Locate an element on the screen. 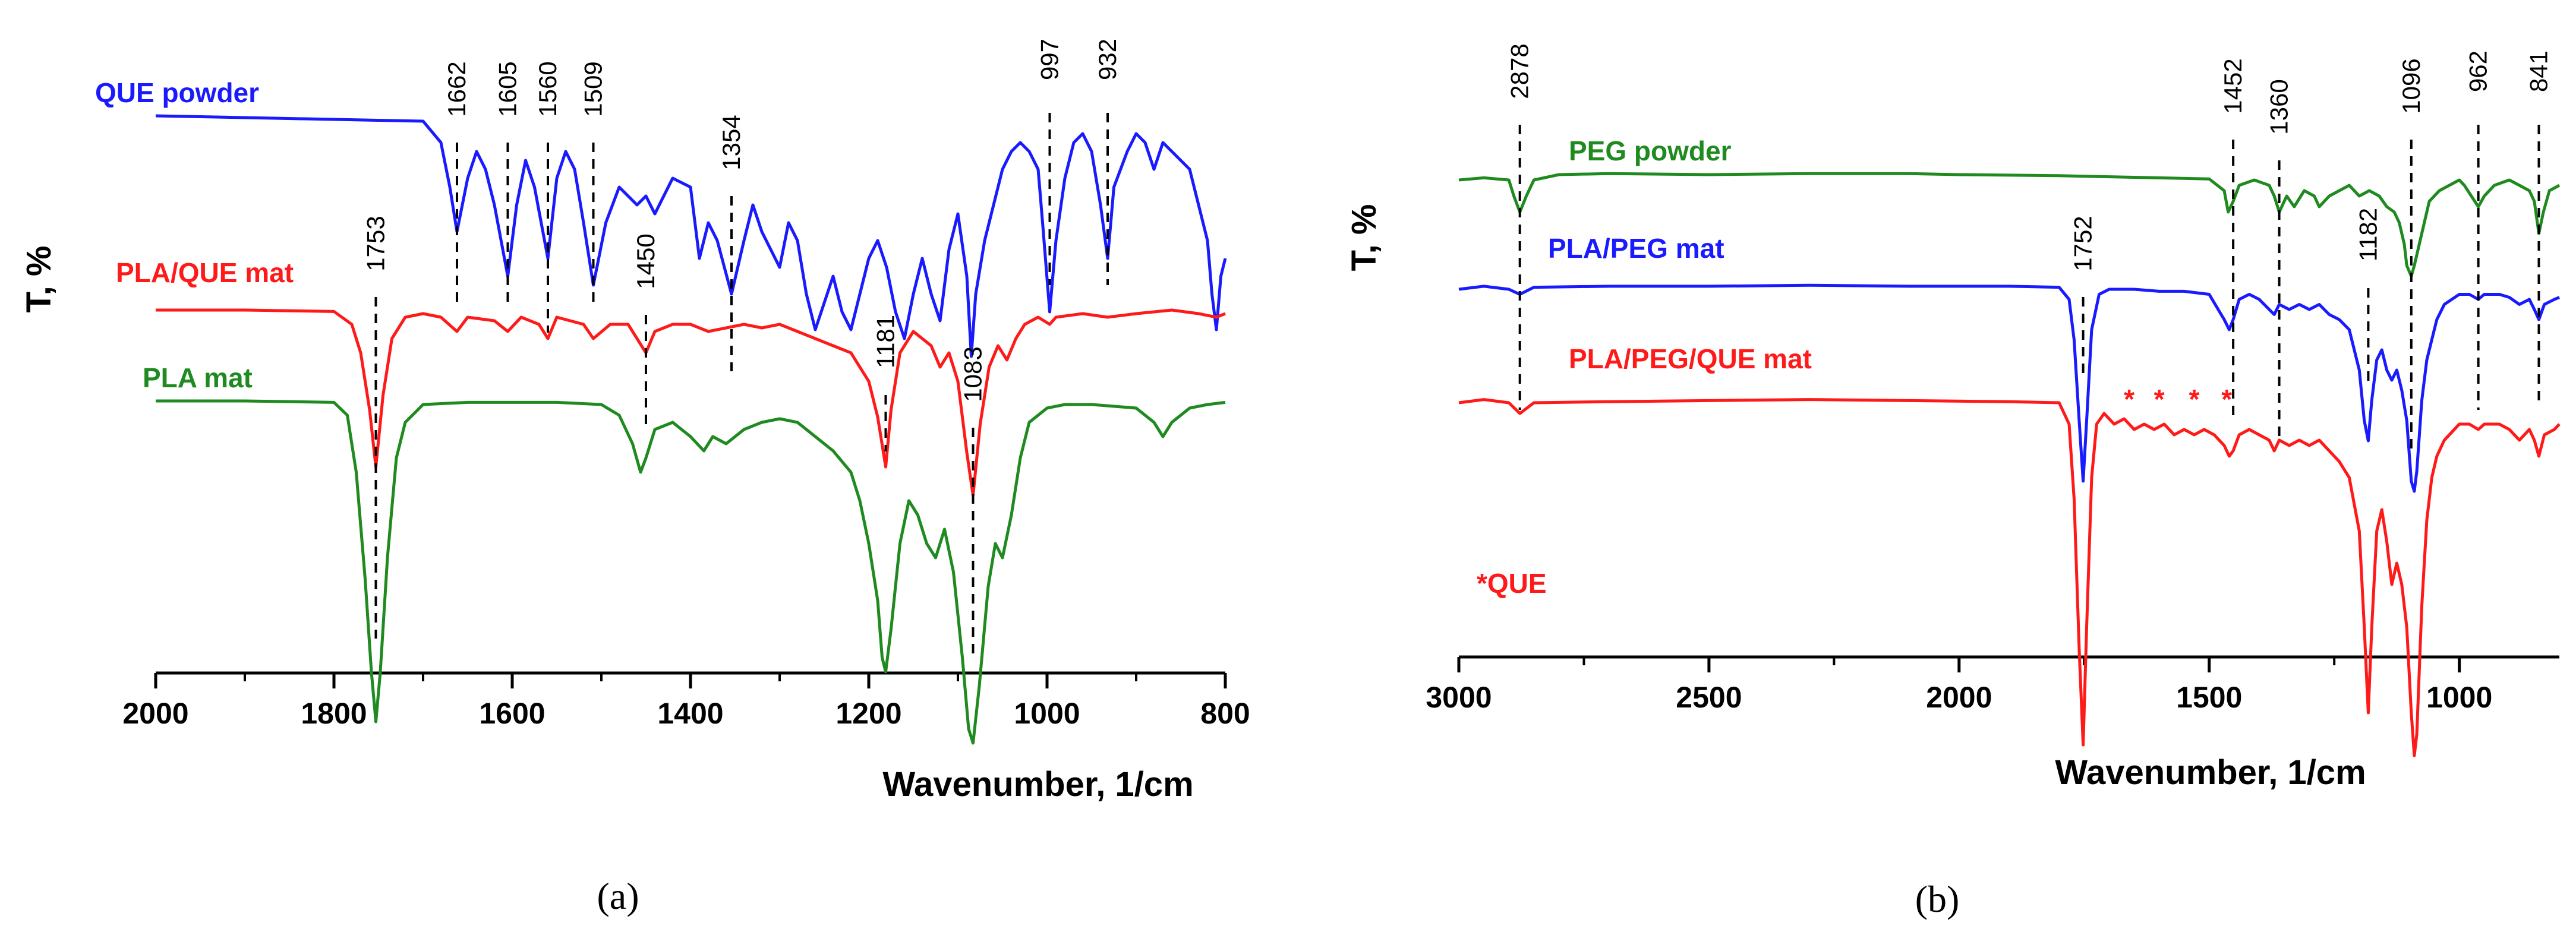 This screenshot has width=2576, height=932. series-line-peg-powder is located at coordinates (2010, 225).